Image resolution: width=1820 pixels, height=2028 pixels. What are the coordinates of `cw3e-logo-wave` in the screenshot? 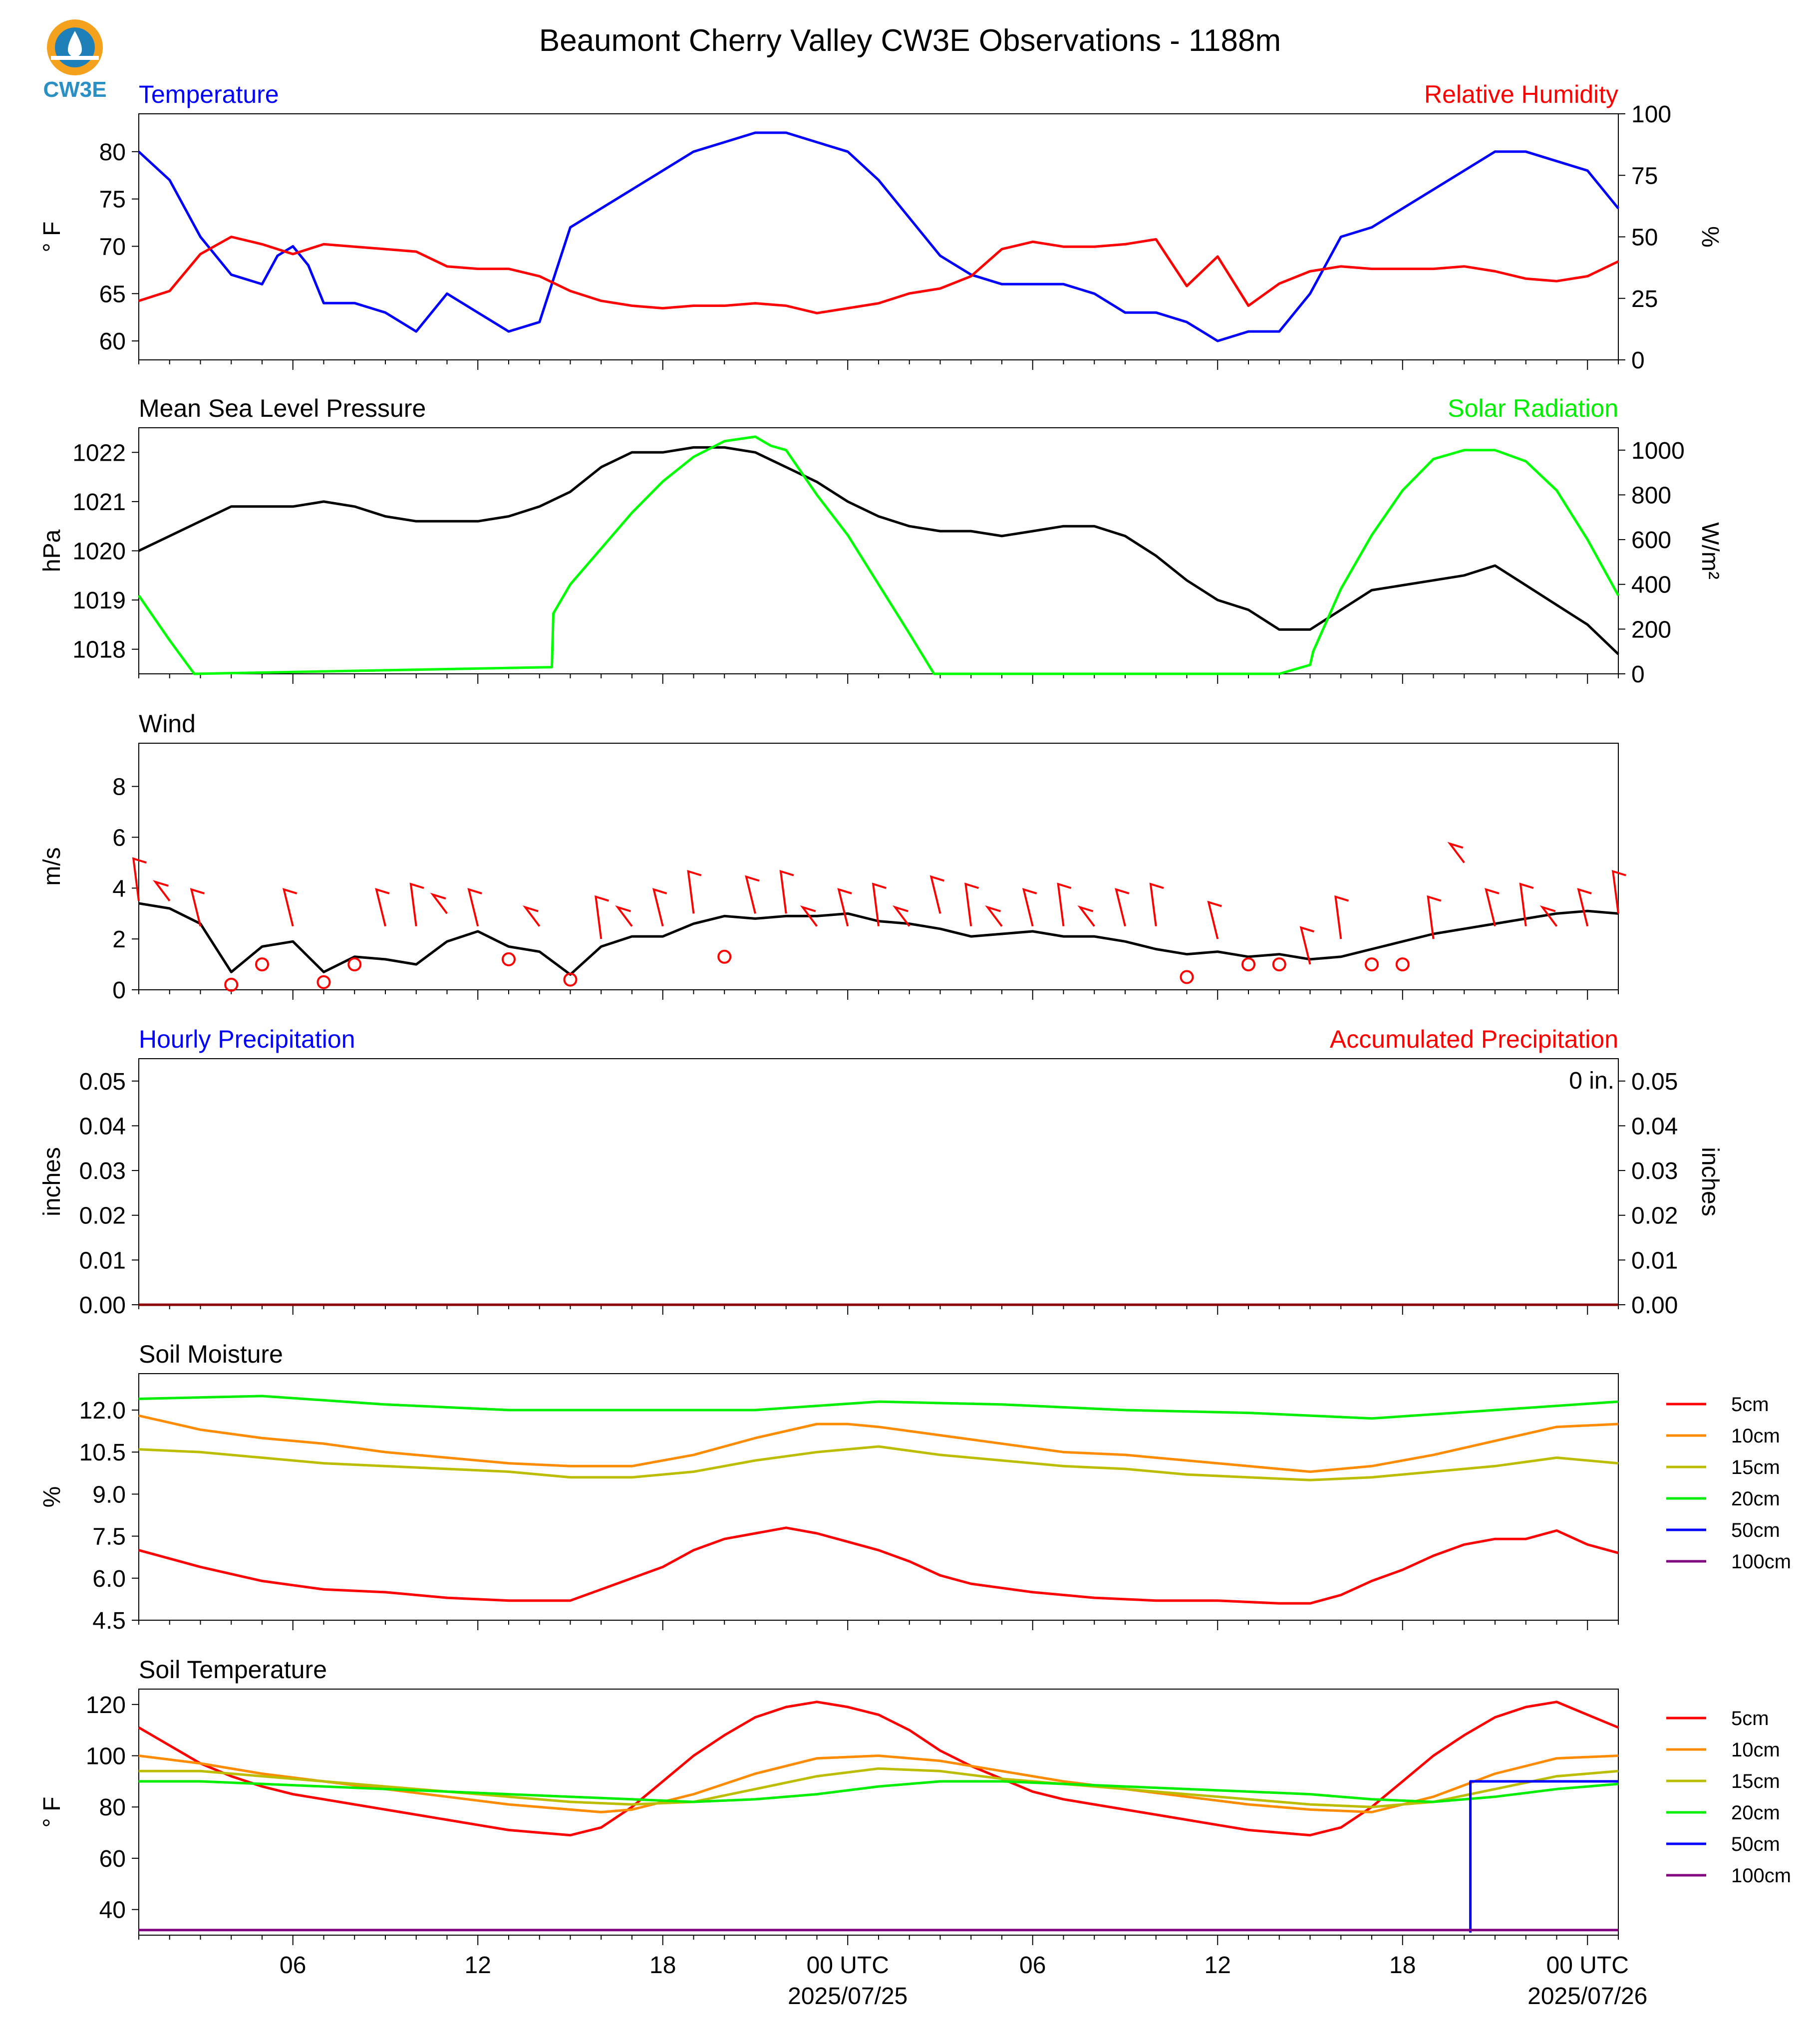 It's located at (75, 58).